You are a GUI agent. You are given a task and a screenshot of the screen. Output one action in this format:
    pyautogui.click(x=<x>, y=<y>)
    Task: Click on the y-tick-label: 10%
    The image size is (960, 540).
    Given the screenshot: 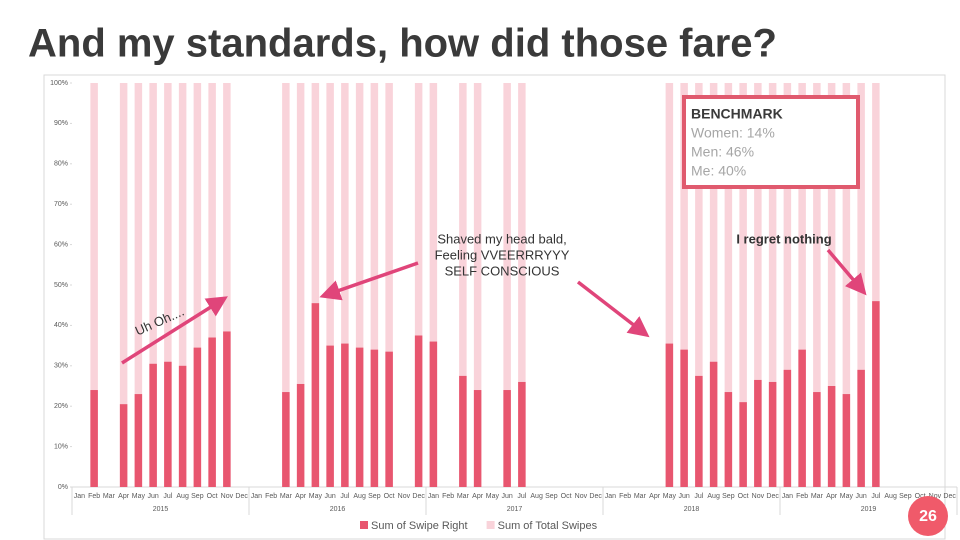 What is the action you would take?
    pyautogui.click(x=61, y=446)
    